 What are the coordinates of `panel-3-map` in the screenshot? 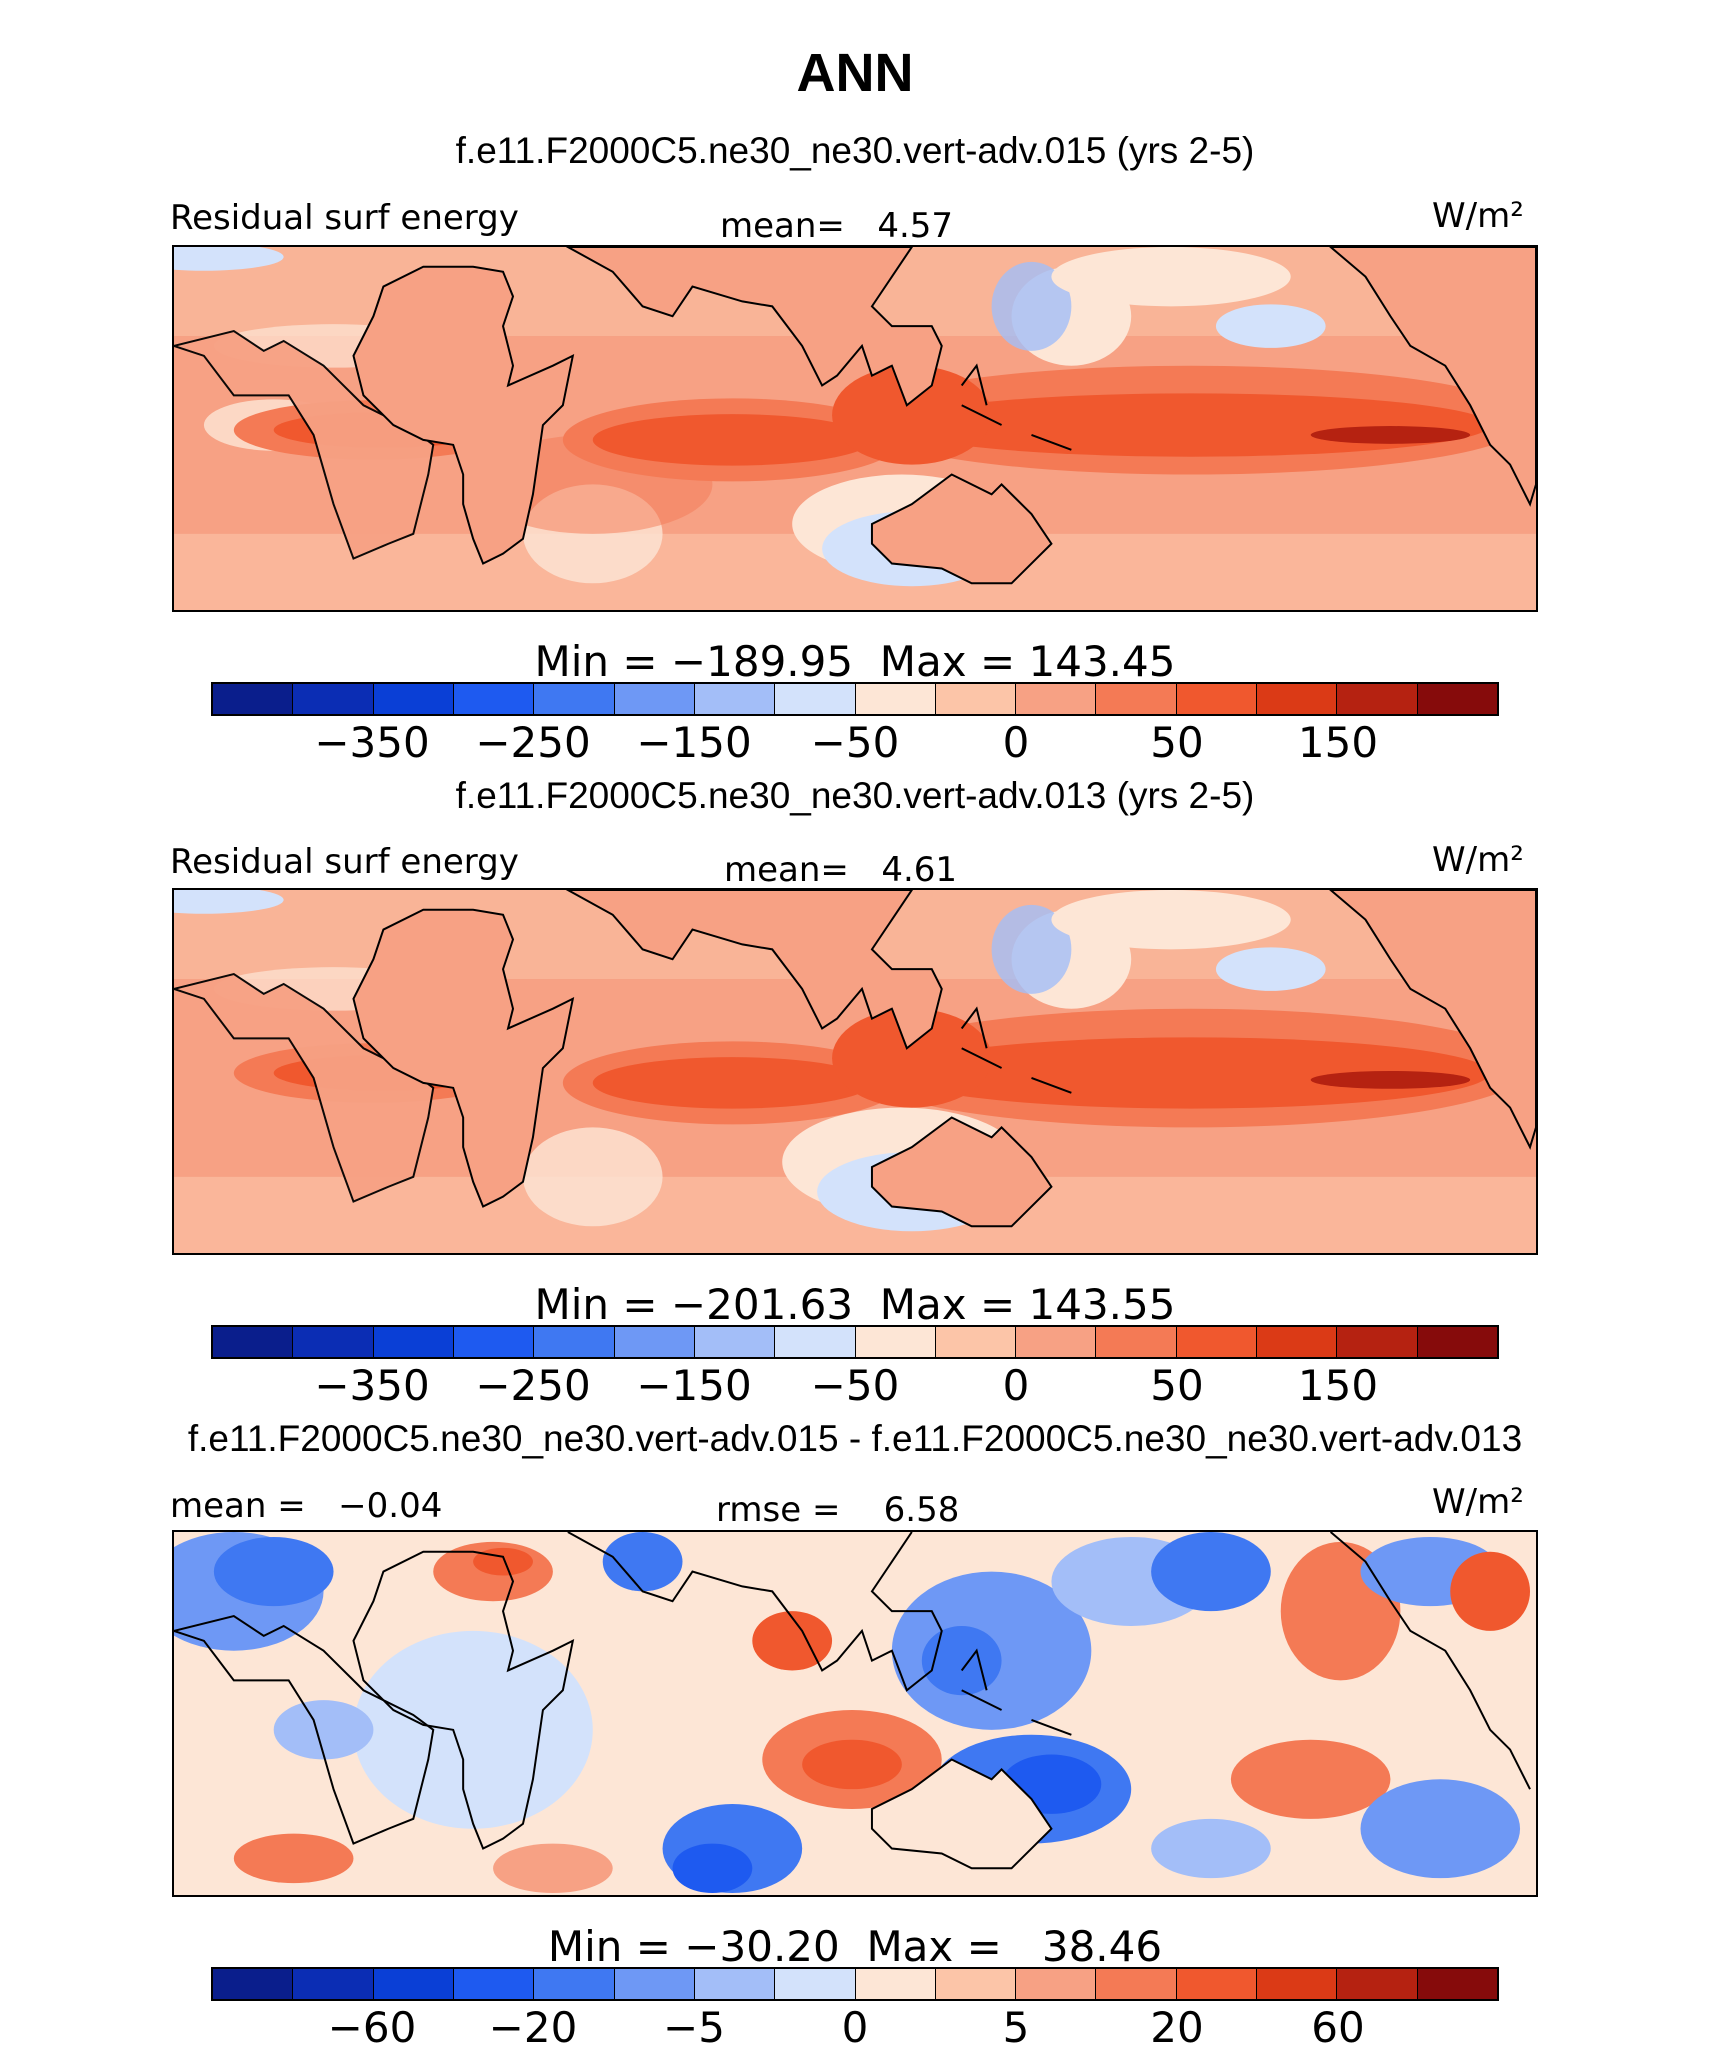 It's located at (855, 1713).